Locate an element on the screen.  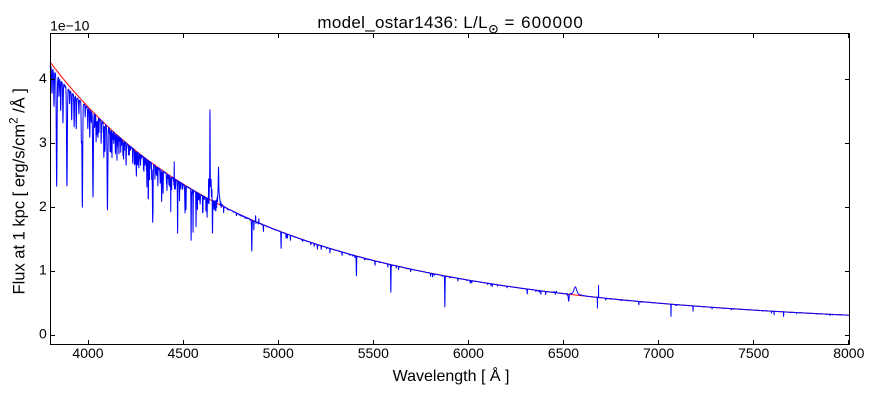
svg-text: 7500 is located at coordinates (753, 353).